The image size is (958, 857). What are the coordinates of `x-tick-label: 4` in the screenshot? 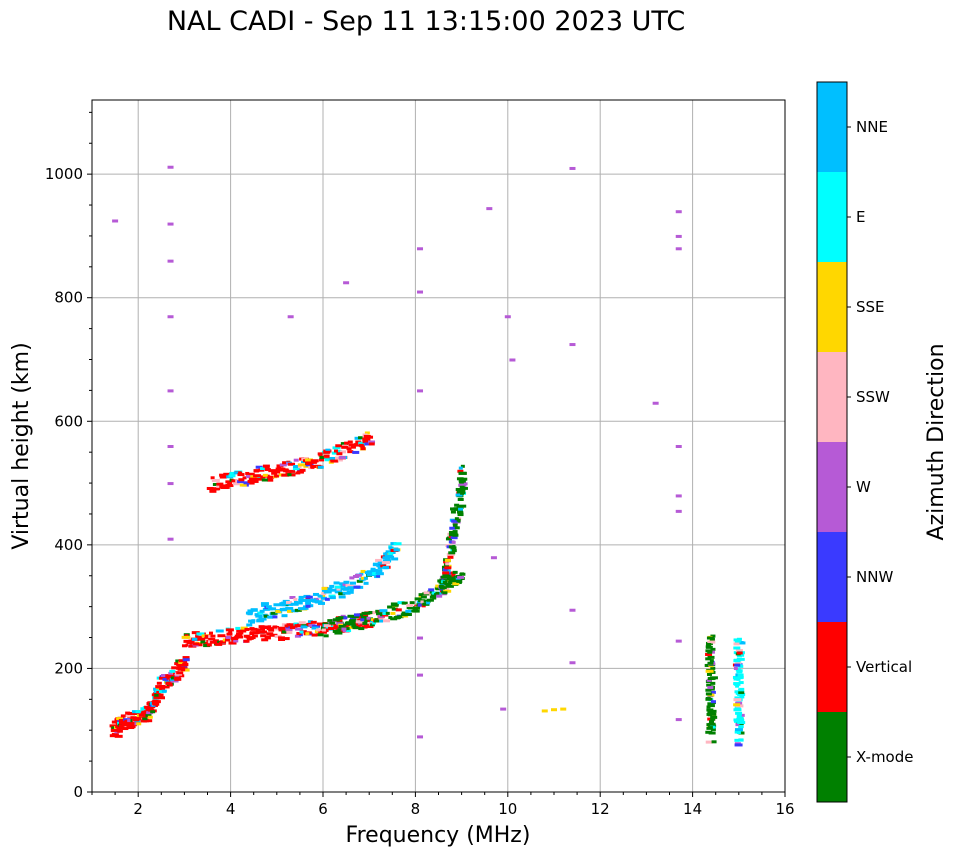 It's located at (231, 809).